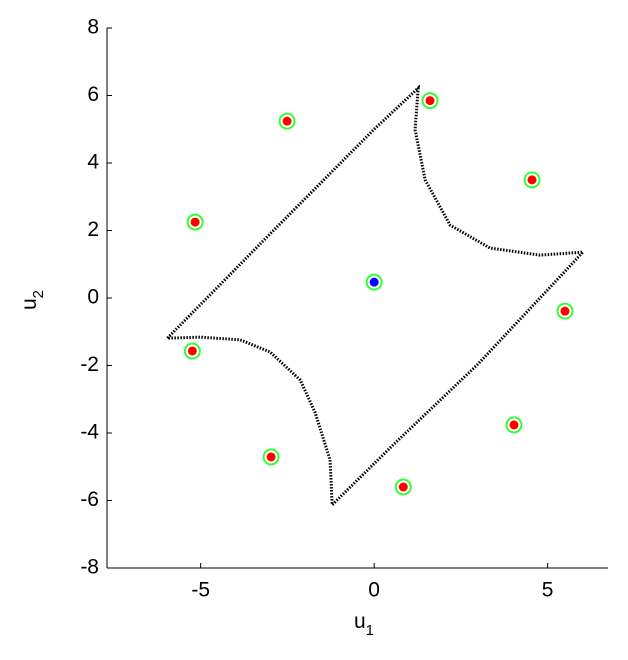  Describe the element at coordinates (93, 297) in the screenshot. I see `y-tick-label: 0` at that location.